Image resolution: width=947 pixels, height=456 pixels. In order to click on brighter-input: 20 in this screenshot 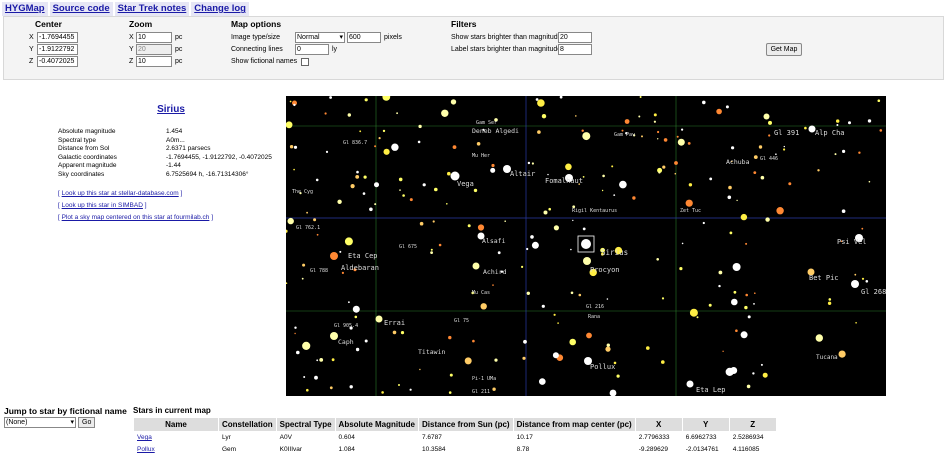, I will do `click(575, 37)`.